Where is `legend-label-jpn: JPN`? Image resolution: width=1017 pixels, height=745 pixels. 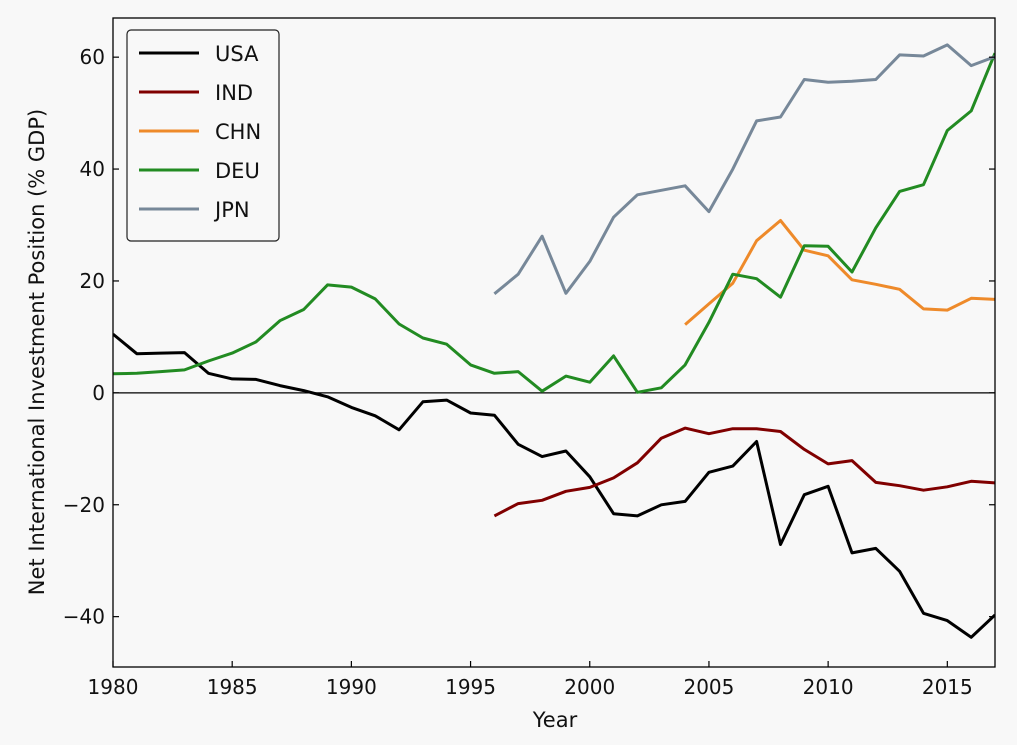
legend-label-jpn: JPN is located at coordinates (231, 210).